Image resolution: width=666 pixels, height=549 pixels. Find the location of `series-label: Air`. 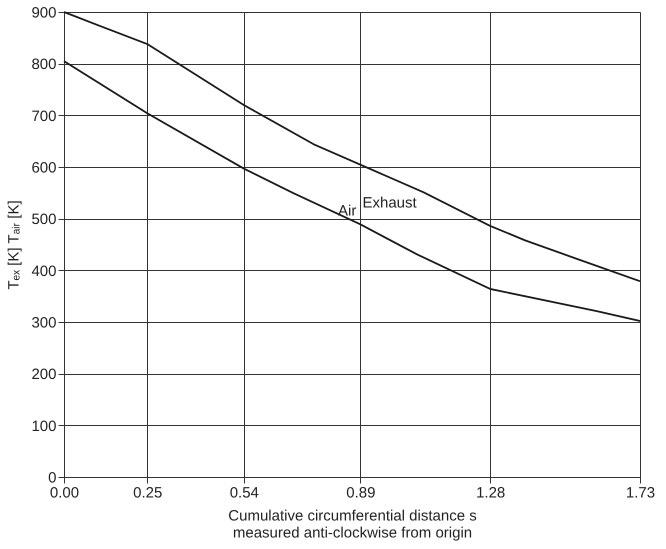

series-label: Air is located at coordinates (347, 211).